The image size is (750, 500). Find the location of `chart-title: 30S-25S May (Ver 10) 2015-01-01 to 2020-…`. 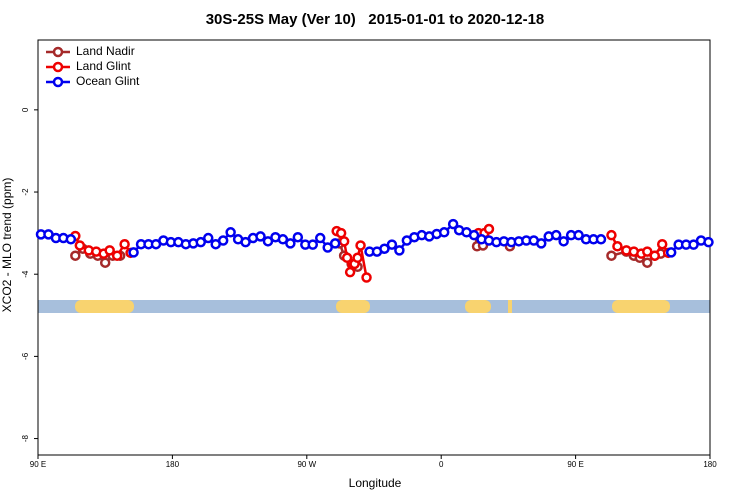

chart-title: 30S-25S May (Ver 10) 2015-01-01 to 2020-… is located at coordinates (375, 19).